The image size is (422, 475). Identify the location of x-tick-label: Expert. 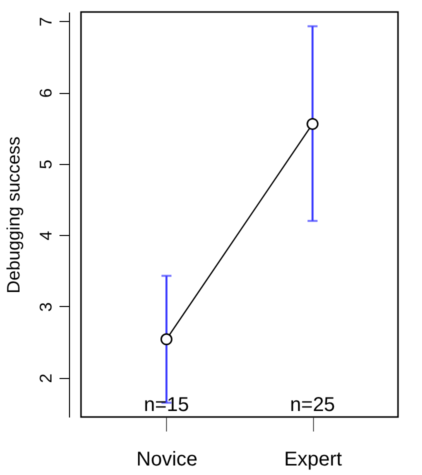
(313, 459).